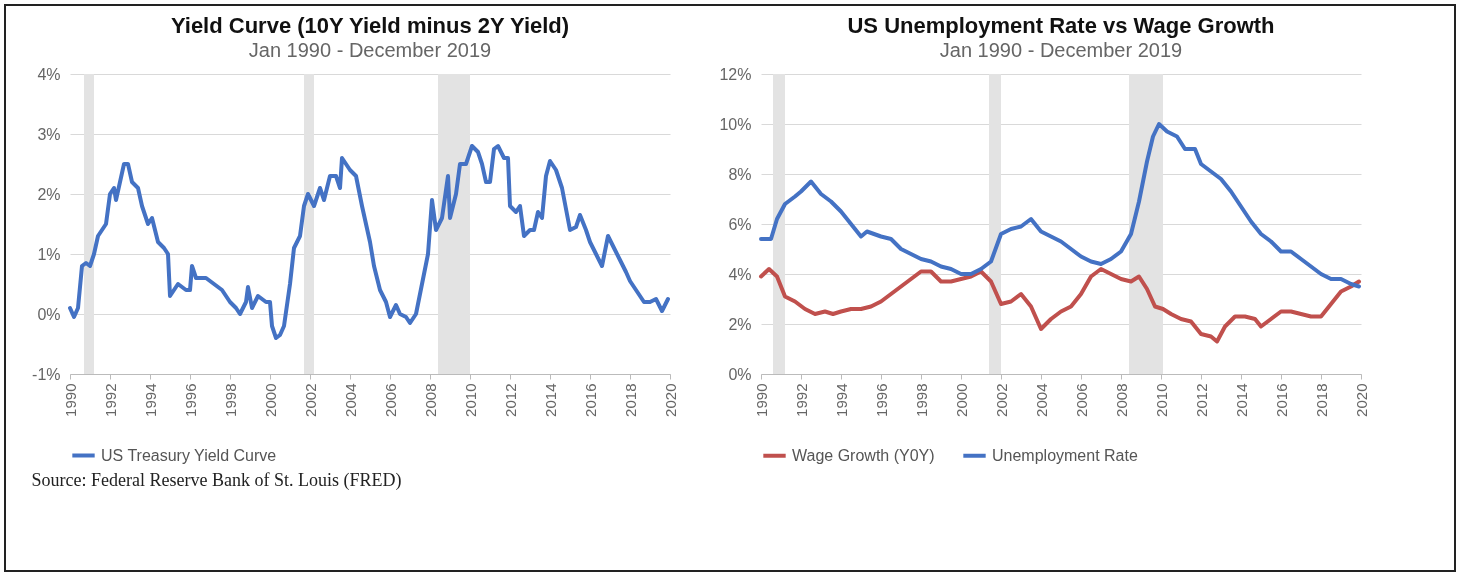  What do you see at coordinates (189, 455) in the screenshot?
I see `legend-label: US Treasury Yield Curve` at bounding box center [189, 455].